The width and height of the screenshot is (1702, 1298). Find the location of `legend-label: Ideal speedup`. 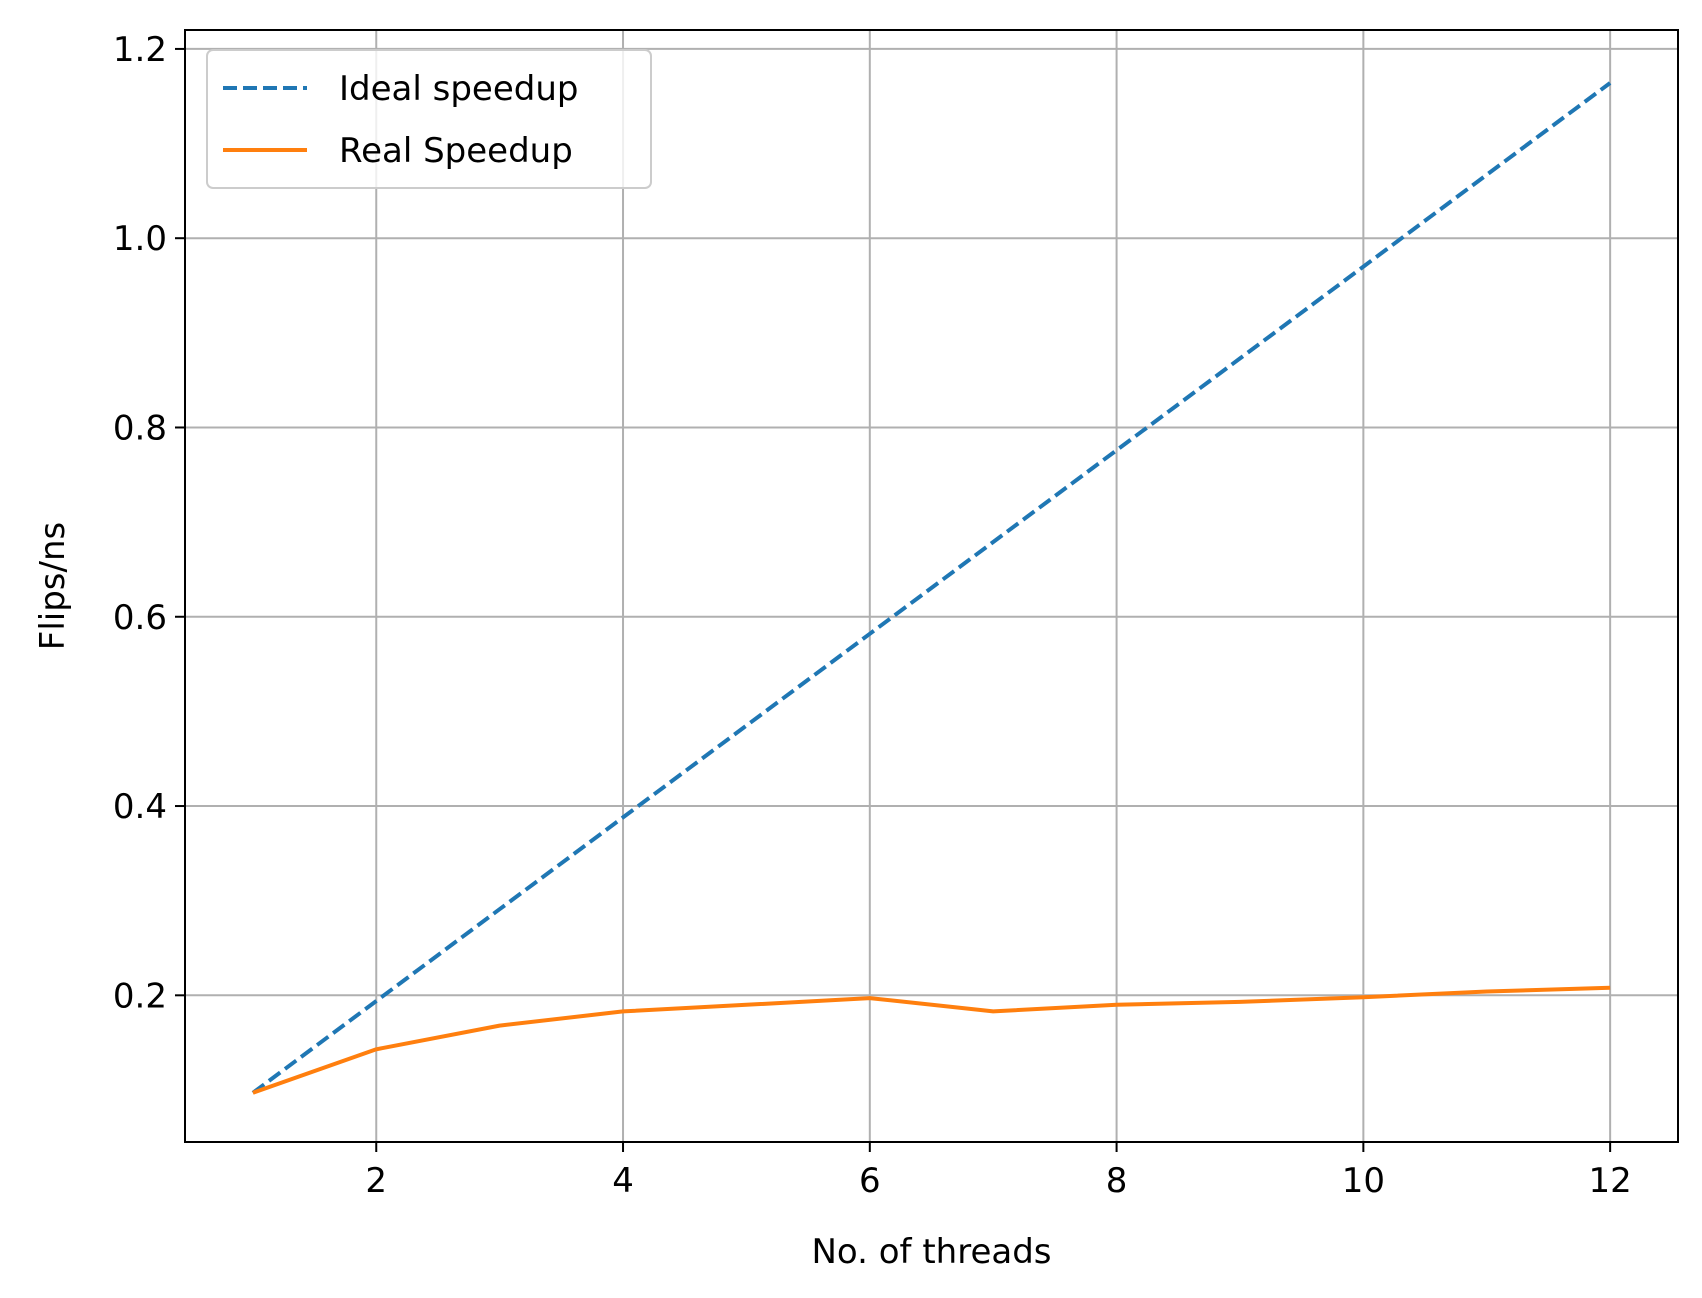

legend-label: Ideal speedup is located at coordinates (458, 89).